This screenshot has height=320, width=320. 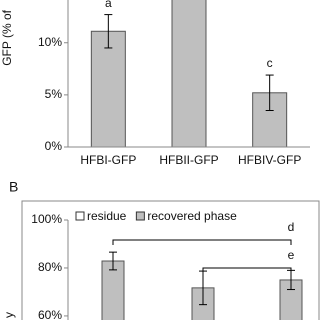 What do you see at coordinates (270, 63) in the screenshot?
I see `significance-letter: c` at bounding box center [270, 63].